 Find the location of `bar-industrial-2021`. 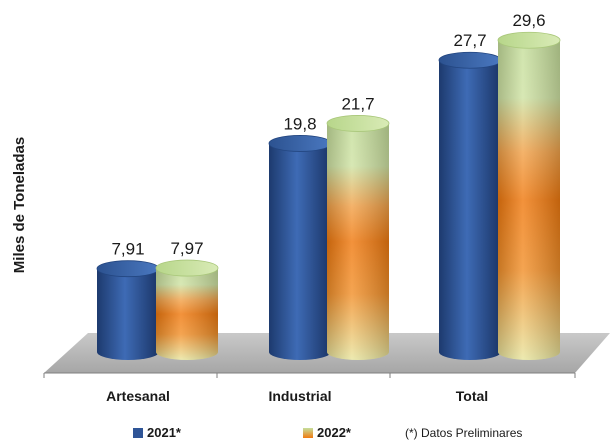

bar-industrial-2021 is located at coordinates (300, 247).